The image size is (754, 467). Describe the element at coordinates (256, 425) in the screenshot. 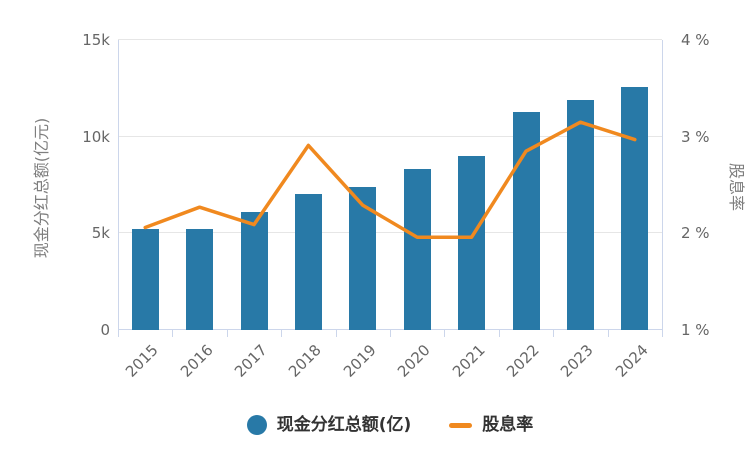

I see `legend-circle-marker` at that location.